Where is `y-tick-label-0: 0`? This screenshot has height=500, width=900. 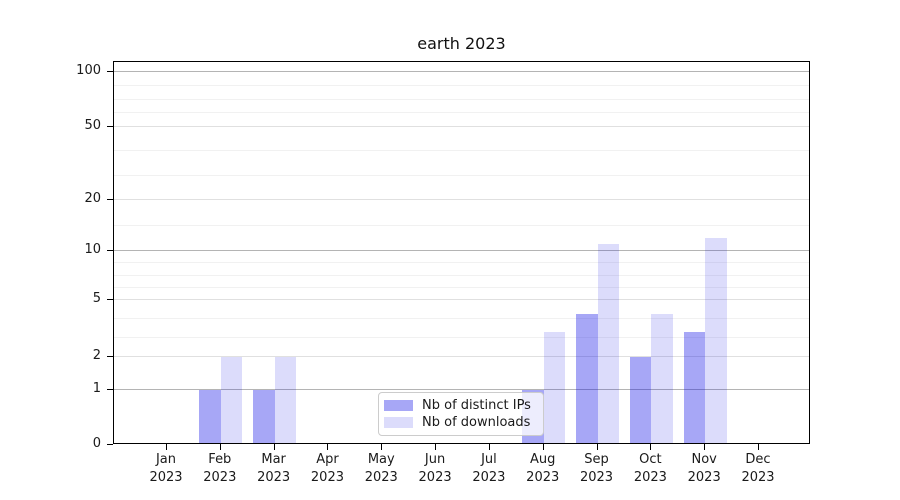
y-tick-label-0: 0 is located at coordinates (96, 443).